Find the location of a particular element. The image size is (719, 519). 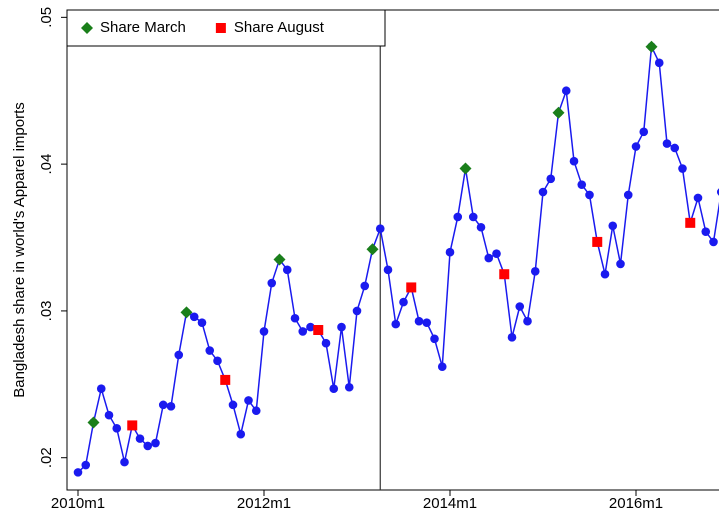

legend-box is located at coordinates (226, 28).